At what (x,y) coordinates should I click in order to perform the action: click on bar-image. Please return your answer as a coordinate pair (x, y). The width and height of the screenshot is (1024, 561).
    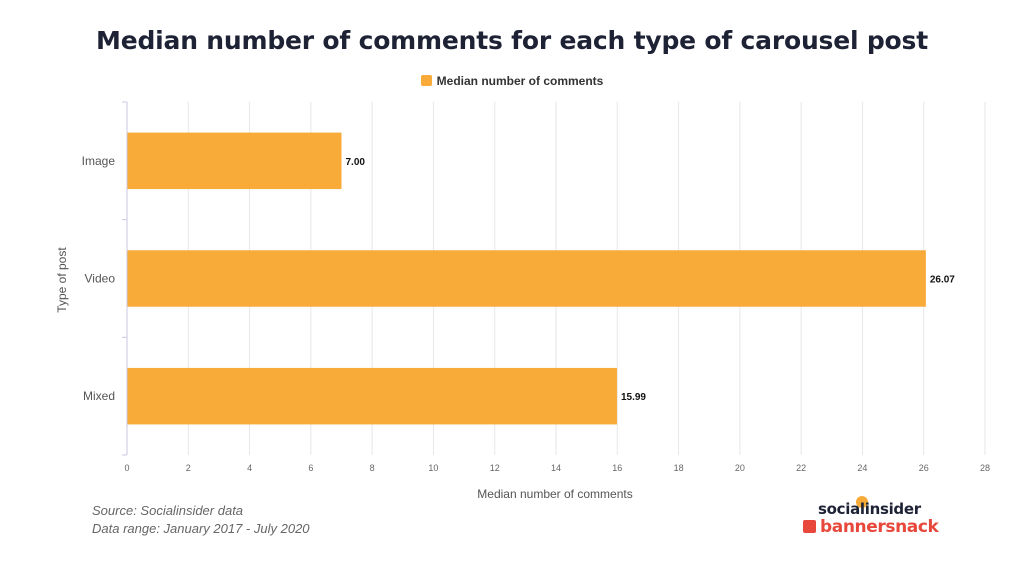
    Looking at the image, I should click on (234, 161).